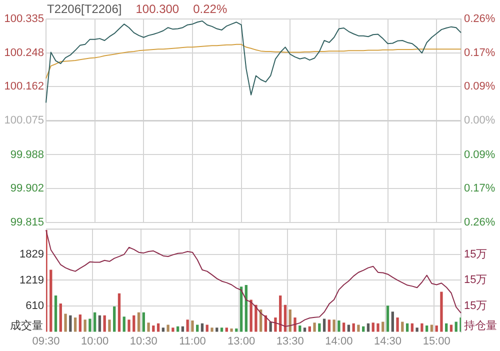  I want to click on y2-tick-label: 0.17%, so click(480, 53).